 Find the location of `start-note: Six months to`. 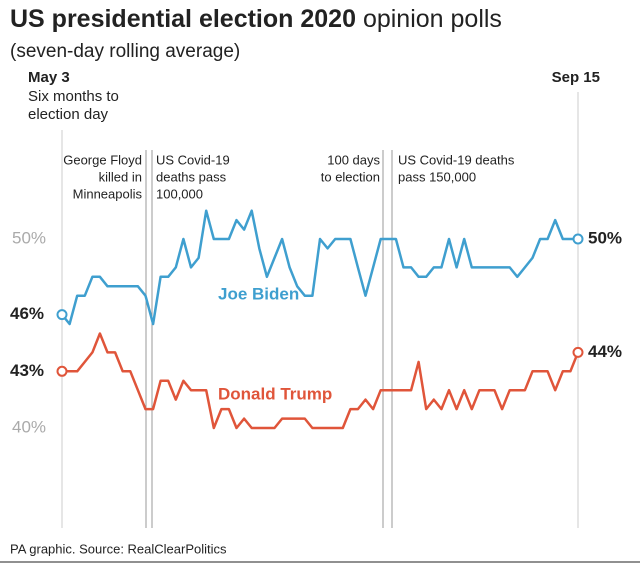

start-note: Six months to is located at coordinates (73, 96).